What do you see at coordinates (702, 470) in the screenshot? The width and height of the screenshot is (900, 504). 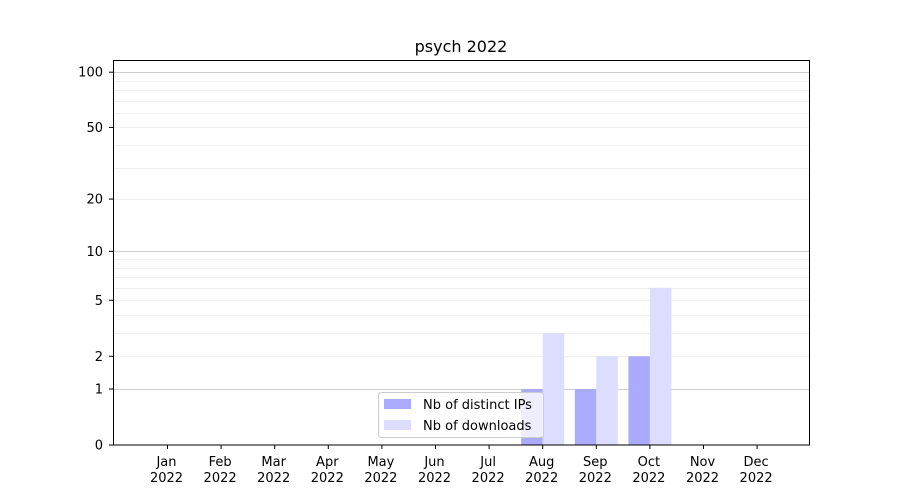 I see `x-tick-label: Nov 2022` at bounding box center [702, 470].